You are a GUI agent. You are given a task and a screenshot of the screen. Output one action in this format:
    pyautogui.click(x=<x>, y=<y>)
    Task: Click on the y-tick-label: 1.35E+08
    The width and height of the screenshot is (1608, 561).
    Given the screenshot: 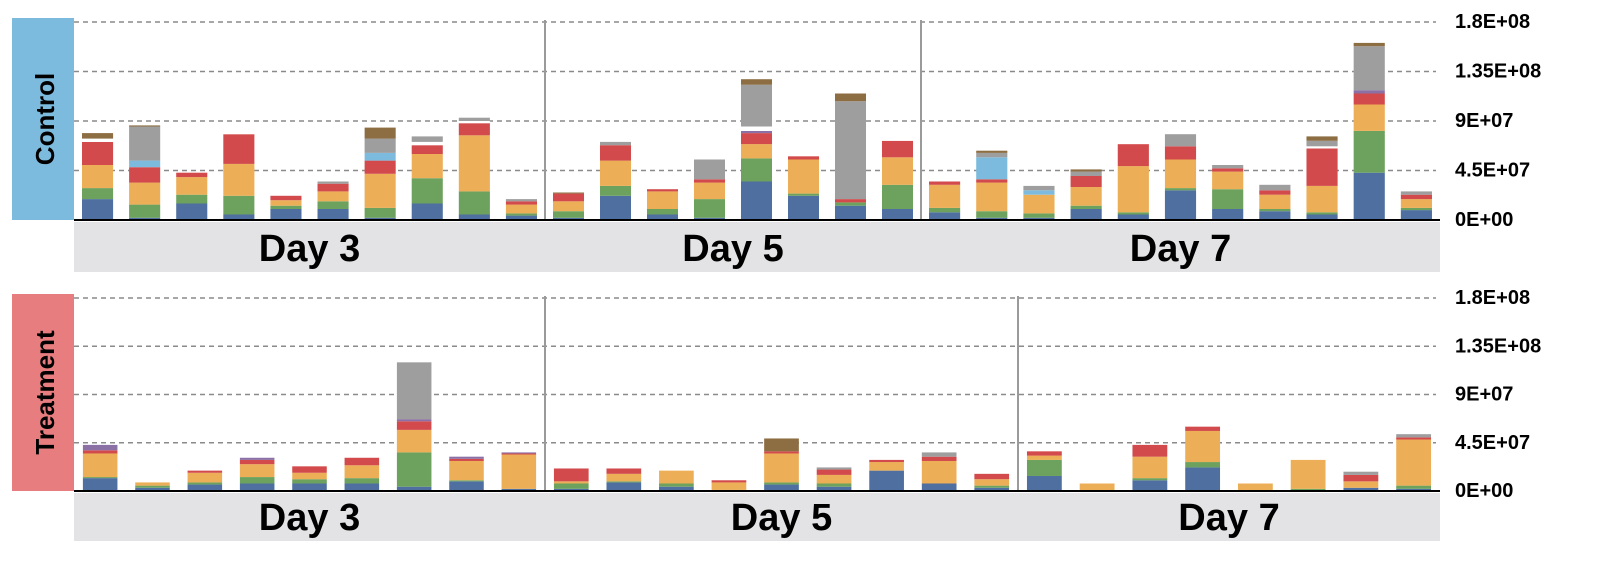 What is the action you would take?
    pyautogui.click(x=1498, y=346)
    